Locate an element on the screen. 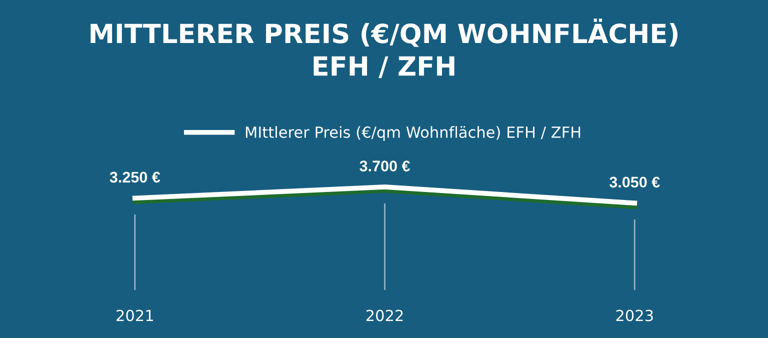  legend-label: MIttlerer Preis (€/qm Wohnfläche) EFH / ZFH is located at coordinates (413, 133).